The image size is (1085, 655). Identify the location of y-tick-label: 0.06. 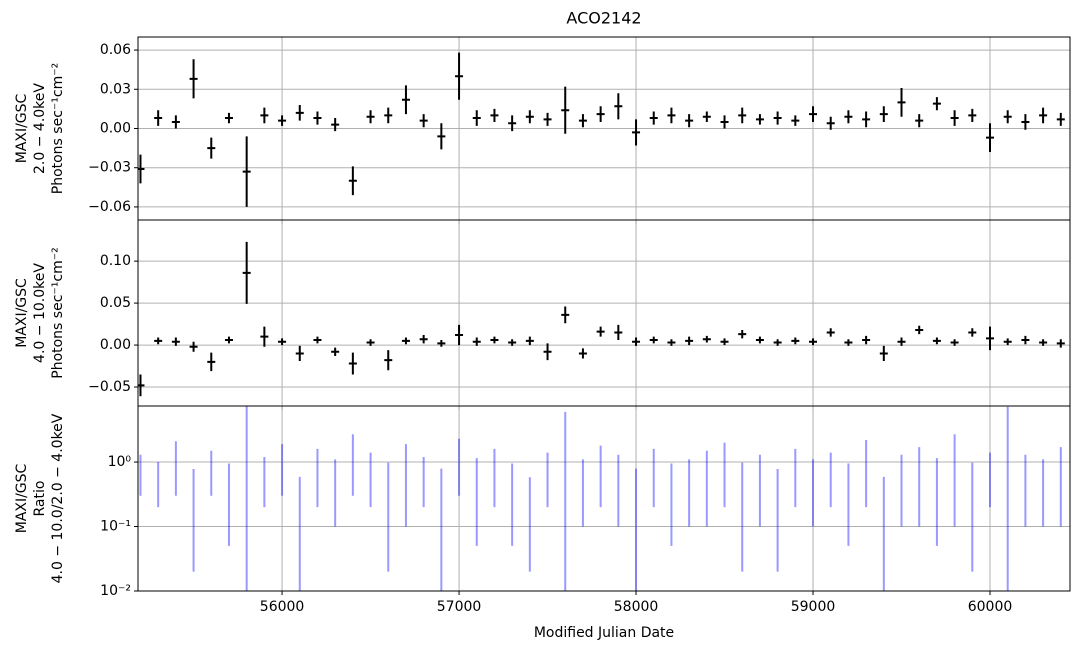
(115, 50).